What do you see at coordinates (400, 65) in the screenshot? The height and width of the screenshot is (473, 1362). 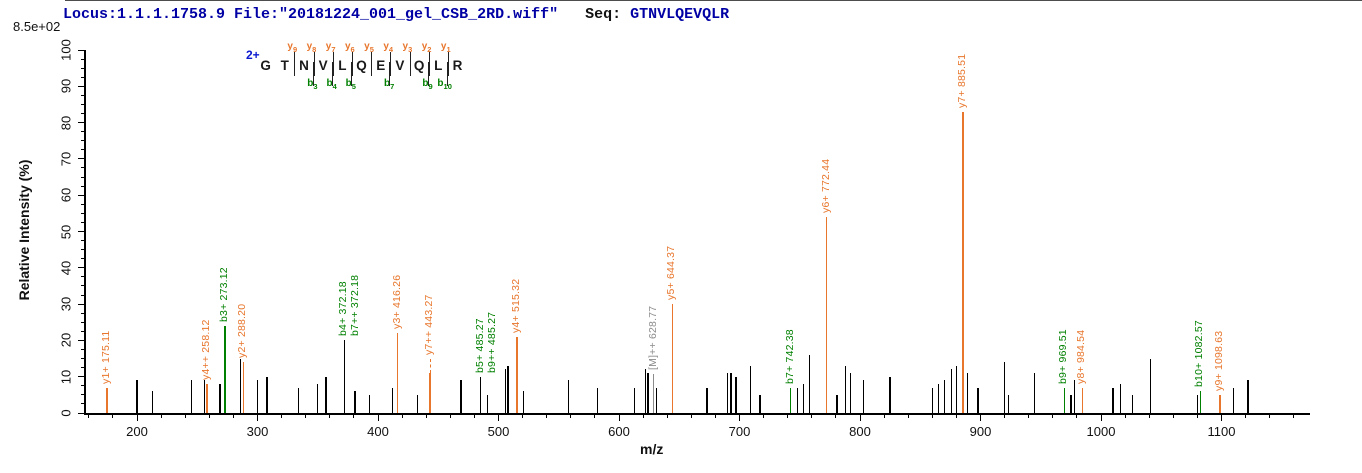 I see `residue-letter: V` at bounding box center [400, 65].